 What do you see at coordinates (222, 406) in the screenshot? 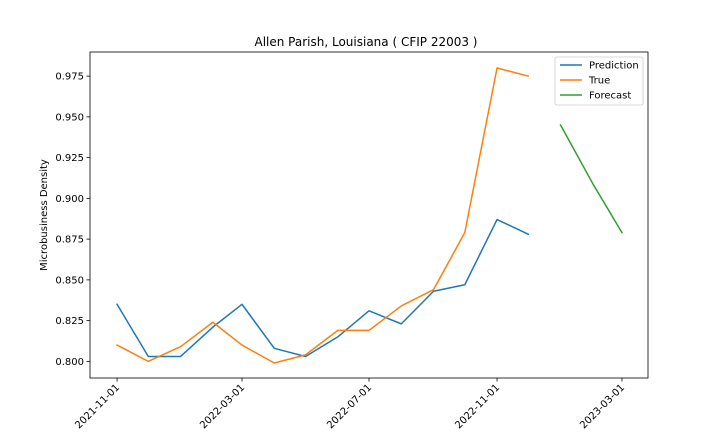
I see `x-tick-label: 2022-03-01` at bounding box center [222, 406].